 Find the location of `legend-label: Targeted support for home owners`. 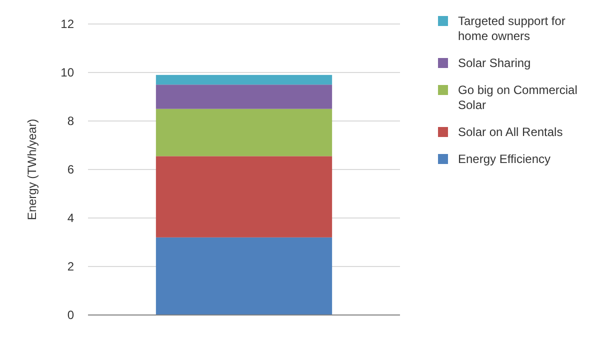

legend-label: Targeted support for home owners is located at coordinates (512, 28).